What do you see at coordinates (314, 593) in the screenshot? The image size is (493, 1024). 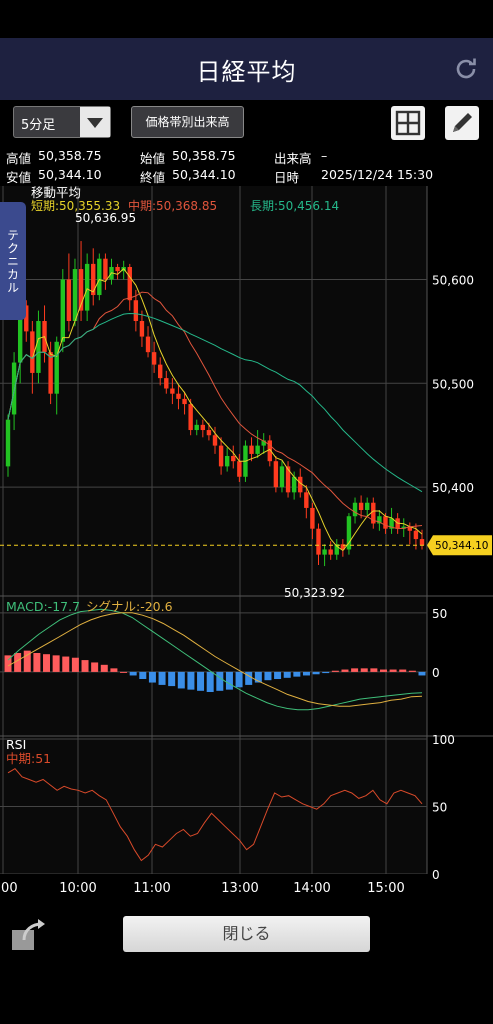 I see `low-annotation: 50,323.92` at bounding box center [314, 593].